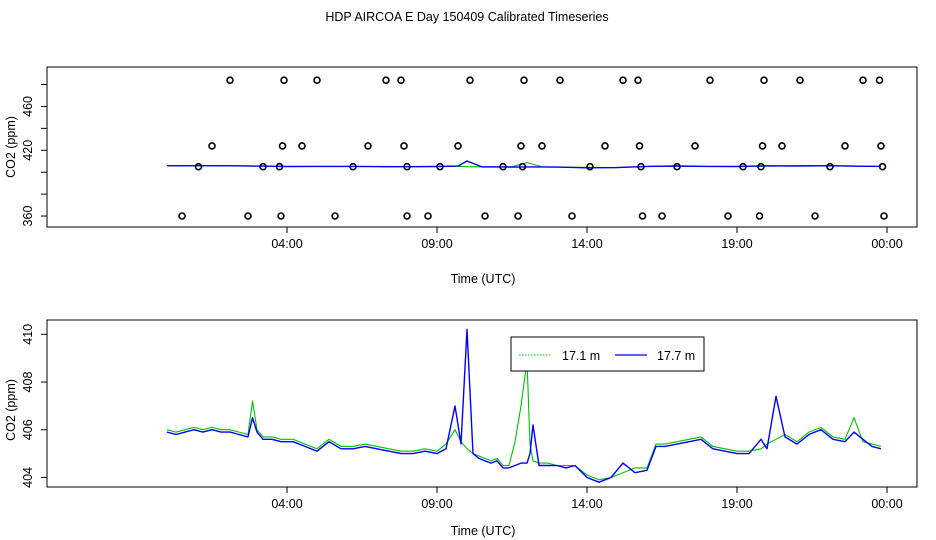 The height and width of the screenshot is (540, 936). I want to click on bottom-y-tick-label: 406, so click(28, 429).